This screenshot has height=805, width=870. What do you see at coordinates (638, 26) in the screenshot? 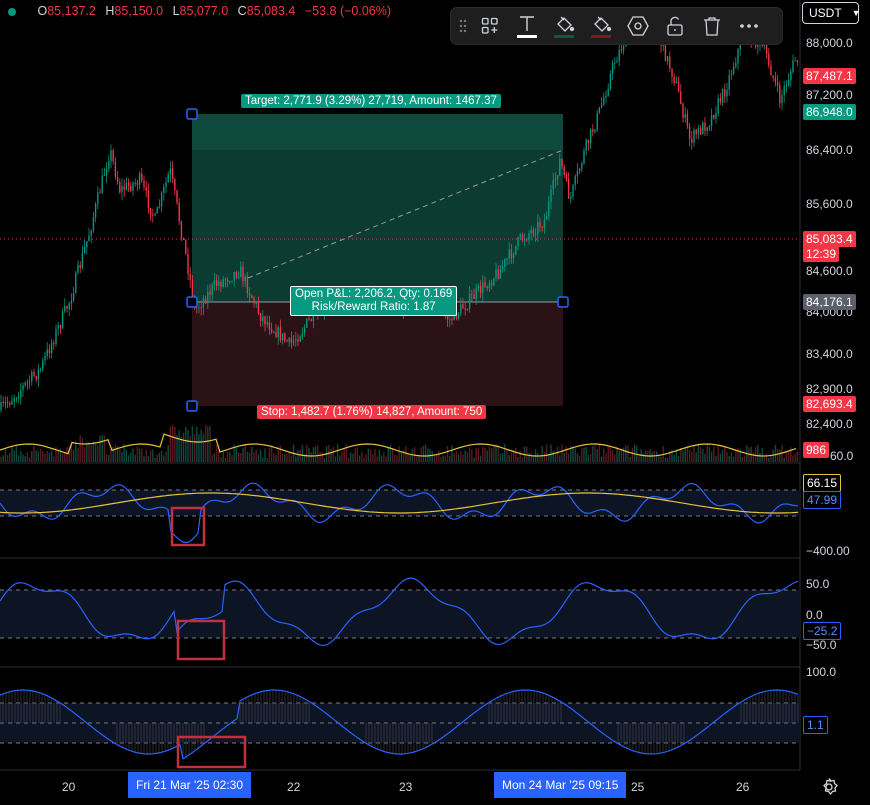
I see `settings-hexagon-icon` at bounding box center [638, 26].